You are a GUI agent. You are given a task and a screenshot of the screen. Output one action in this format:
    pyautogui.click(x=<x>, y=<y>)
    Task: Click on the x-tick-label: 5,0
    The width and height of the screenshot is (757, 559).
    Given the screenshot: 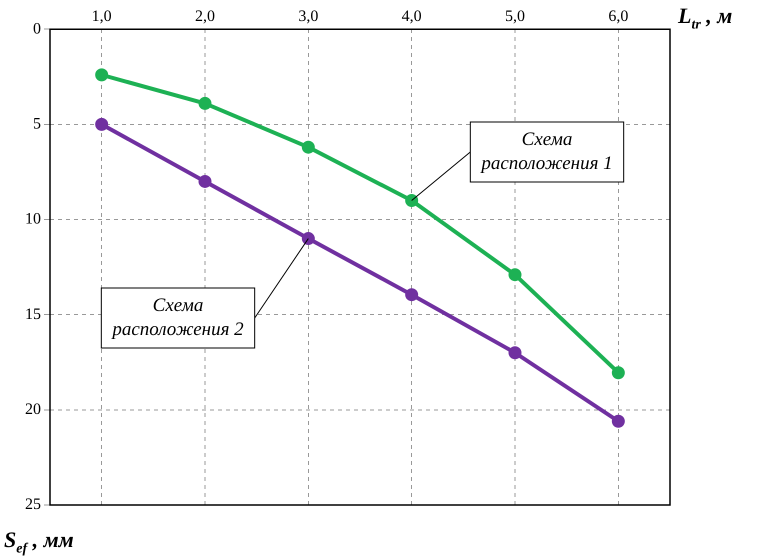 What is the action you would take?
    pyautogui.click(x=515, y=16)
    